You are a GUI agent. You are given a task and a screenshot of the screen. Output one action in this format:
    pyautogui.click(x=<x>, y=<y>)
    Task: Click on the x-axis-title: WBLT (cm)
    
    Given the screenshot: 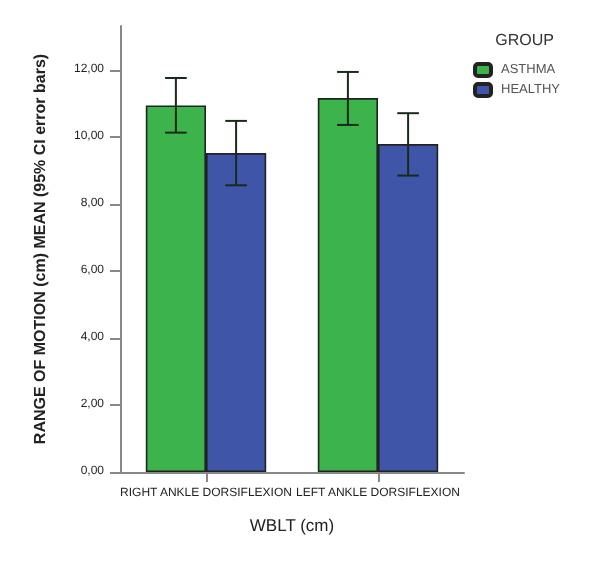 What is the action you would take?
    pyautogui.click(x=292, y=525)
    